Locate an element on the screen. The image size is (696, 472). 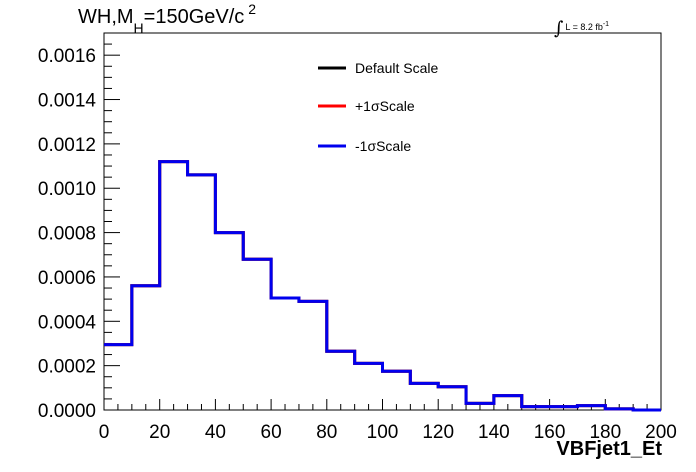
y-tick-label: 0.0006 is located at coordinates (67, 278).